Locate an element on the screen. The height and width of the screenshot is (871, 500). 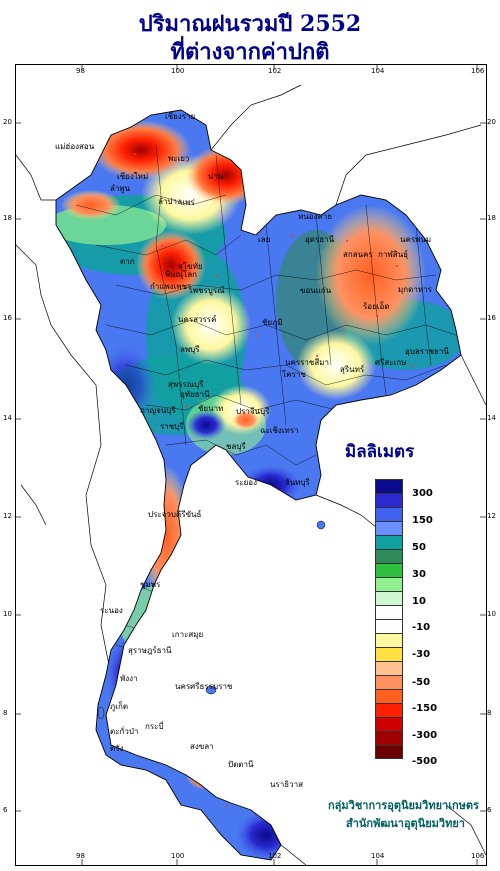
lat-tick-label-right: 16 is located at coordinates (491, 318).